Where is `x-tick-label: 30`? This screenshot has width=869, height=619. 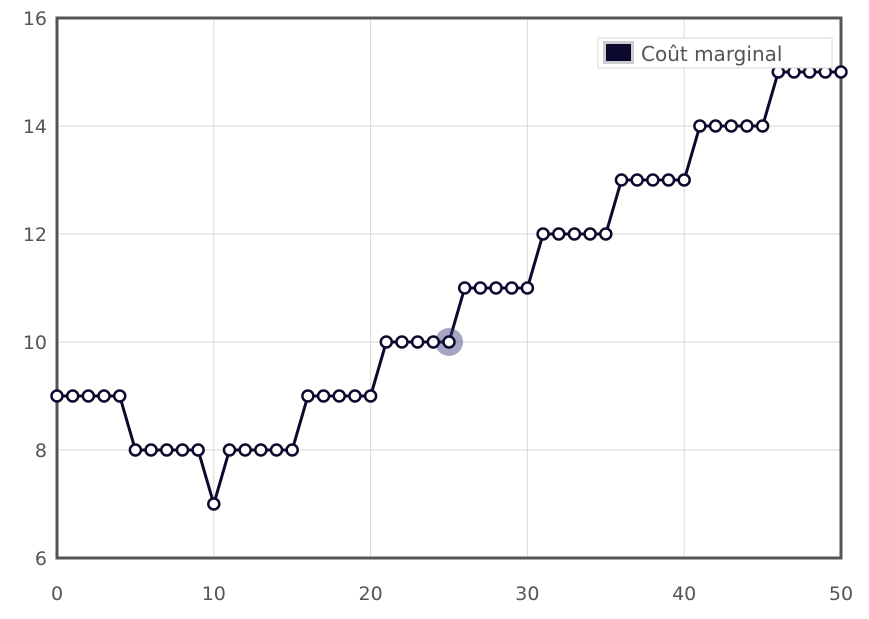
x-tick-label: 30 is located at coordinates (527, 594).